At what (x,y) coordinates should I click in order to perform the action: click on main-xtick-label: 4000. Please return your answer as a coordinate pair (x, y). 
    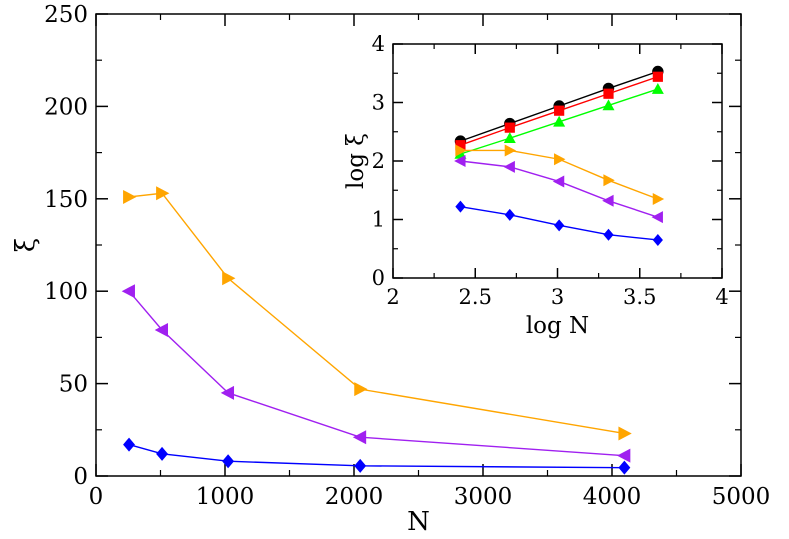
    Looking at the image, I should click on (612, 497).